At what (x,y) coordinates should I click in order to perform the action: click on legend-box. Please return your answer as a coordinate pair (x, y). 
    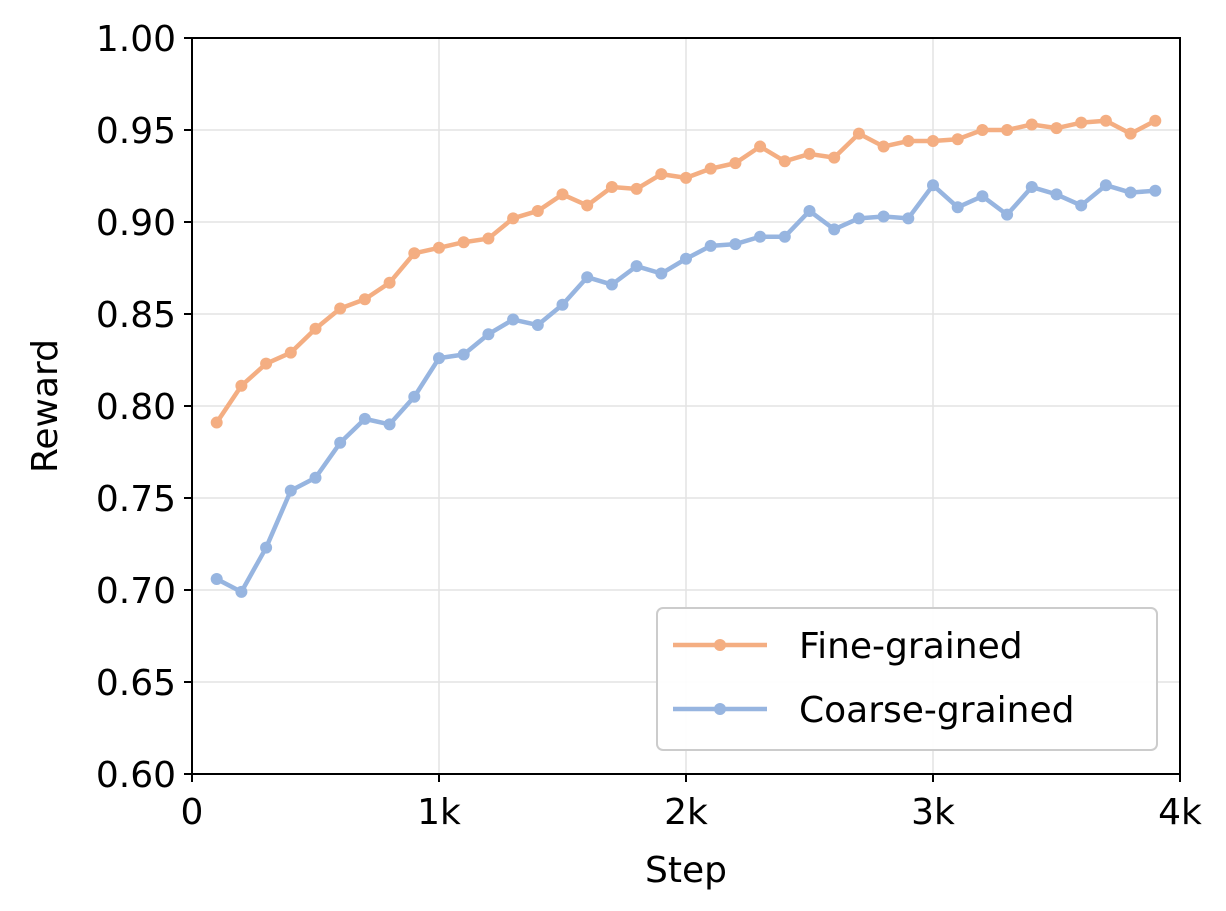
    Looking at the image, I should click on (907, 679).